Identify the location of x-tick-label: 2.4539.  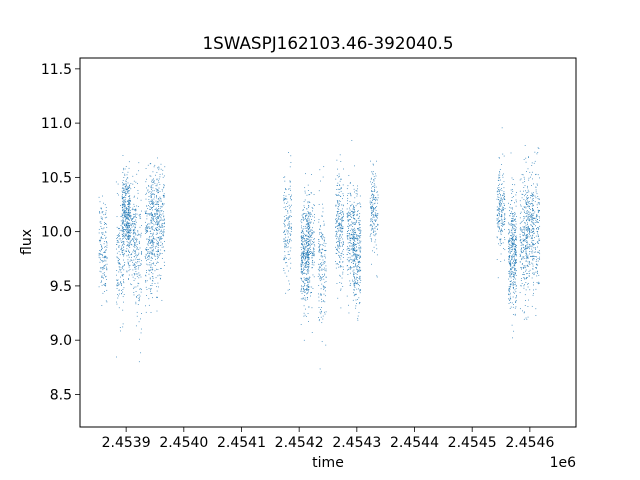
(126, 443).